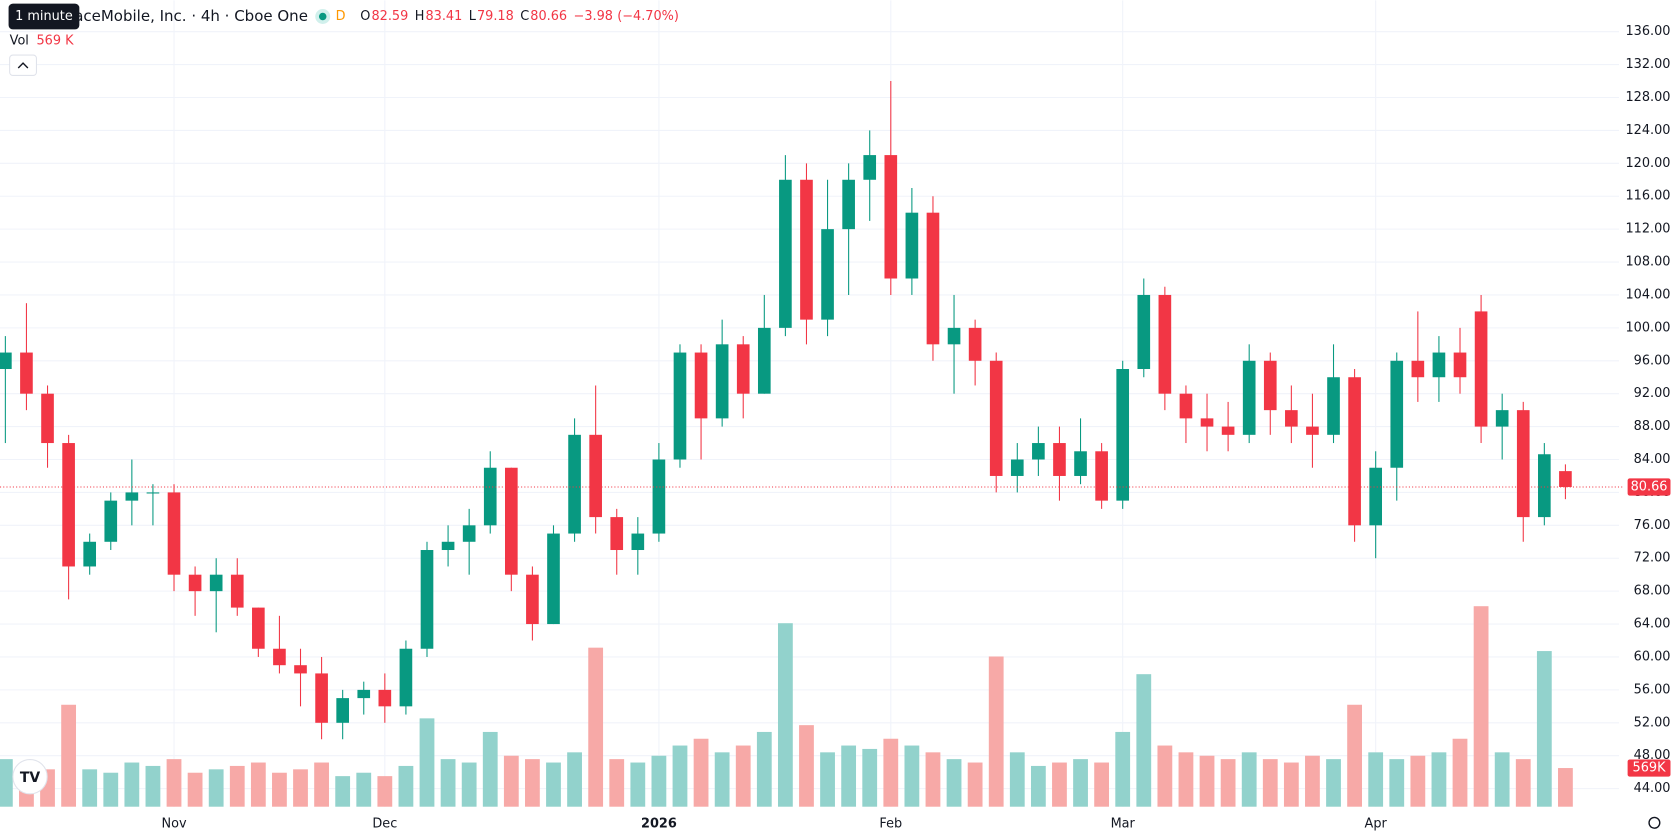 Image resolution: width=1678 pixels, height=839 pixels. What do you see at coordinates (30, 776) in the screenshot?
I see `logo-bg` at bounding box center [30, 776].